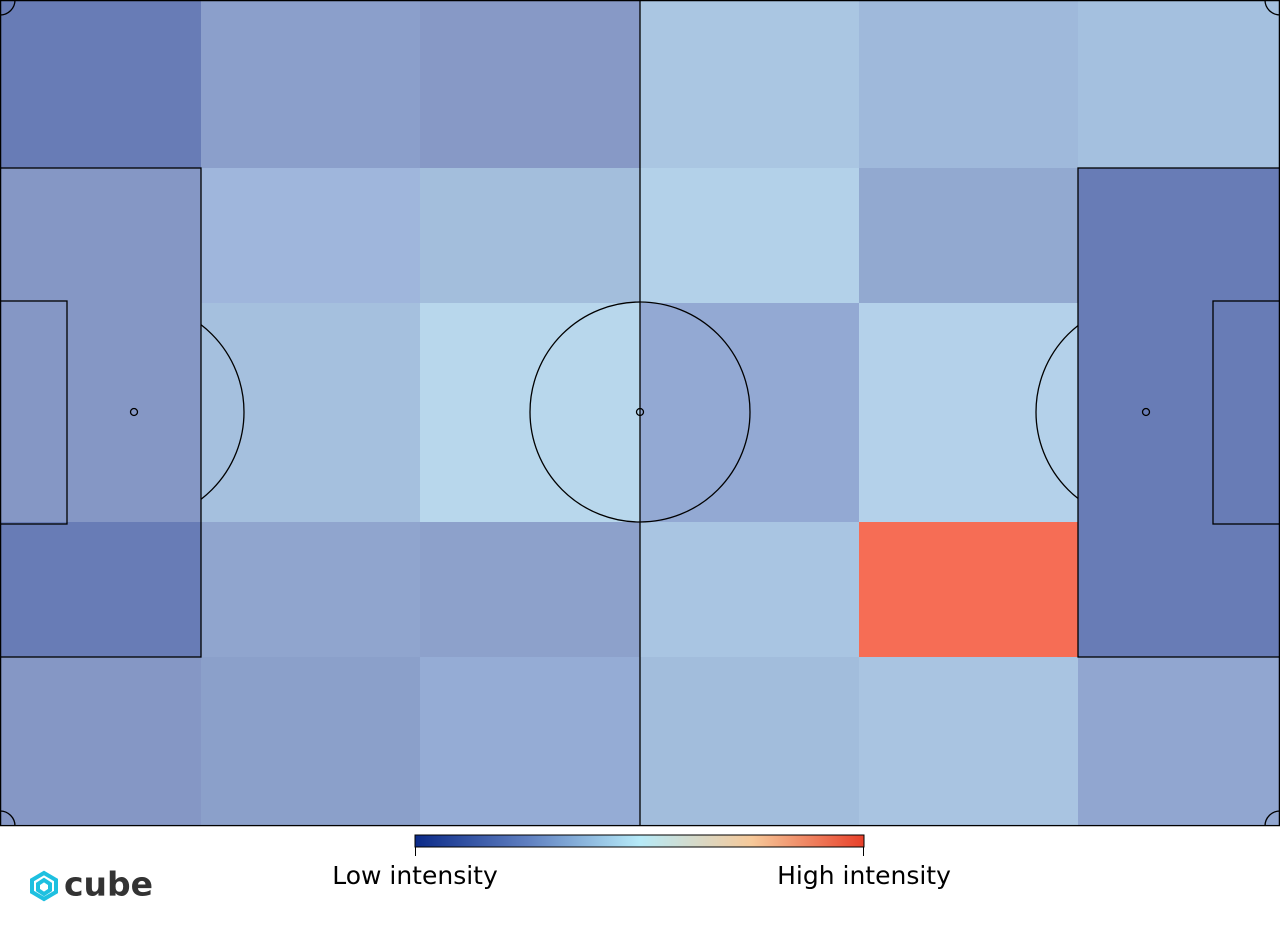 This screenshot has width=1280, height=927. What do you see at coordinates (639, 841) in the screenshot?
I see `colorbar` at bounding box center [639, 841].